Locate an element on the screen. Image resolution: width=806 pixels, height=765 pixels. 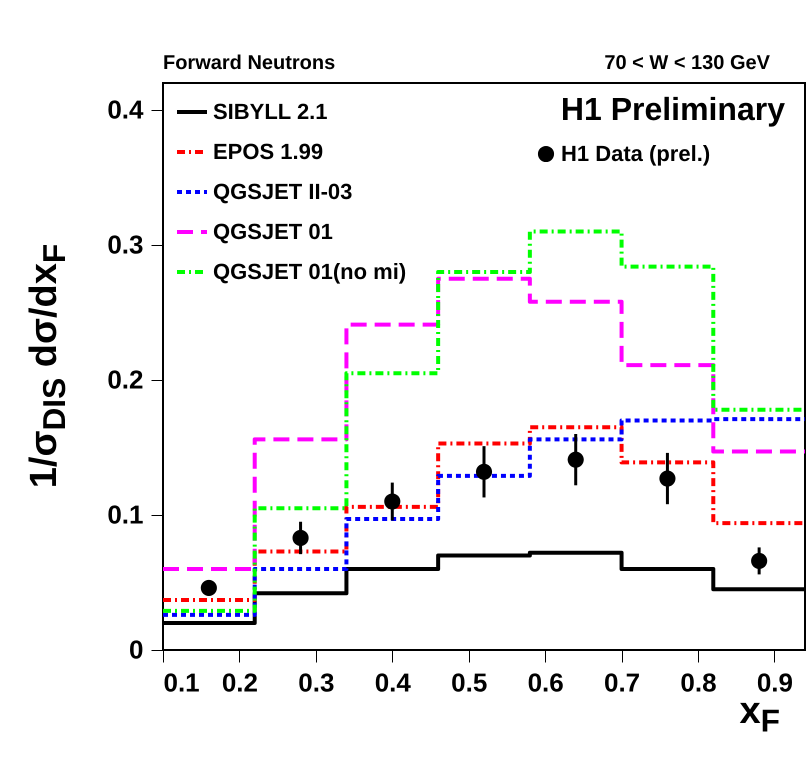
x-tick-label: 0.1 is located at coordinates (182, 683).